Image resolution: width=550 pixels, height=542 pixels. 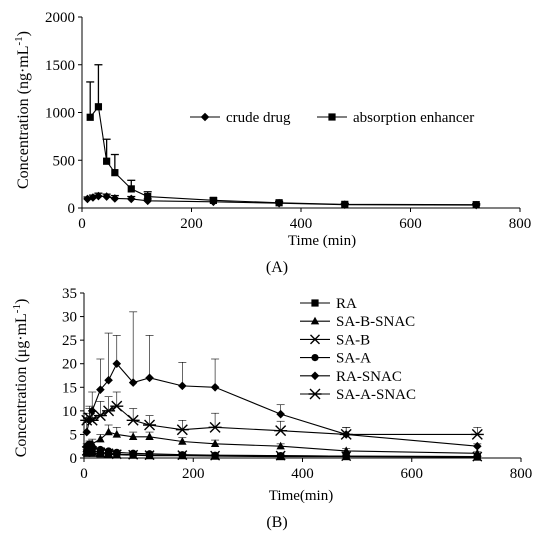 I want to click on panel-a-legend: crude drug absorption enhancer, so click(x=332, y=118).